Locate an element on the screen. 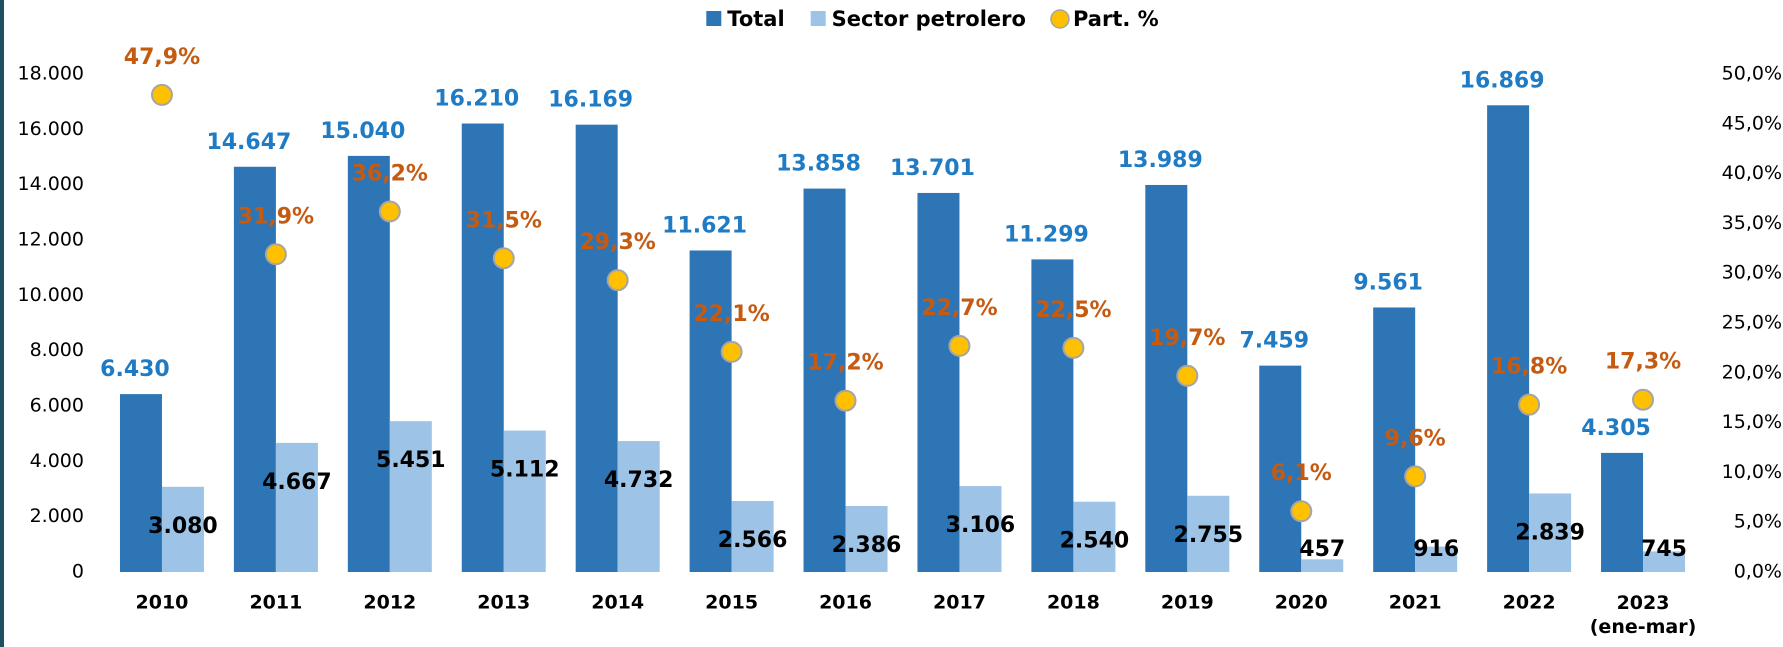 The height and width of the screenshot is (647, 1783). y-tick-label: 8.000 is located at coordinates (57, 350).